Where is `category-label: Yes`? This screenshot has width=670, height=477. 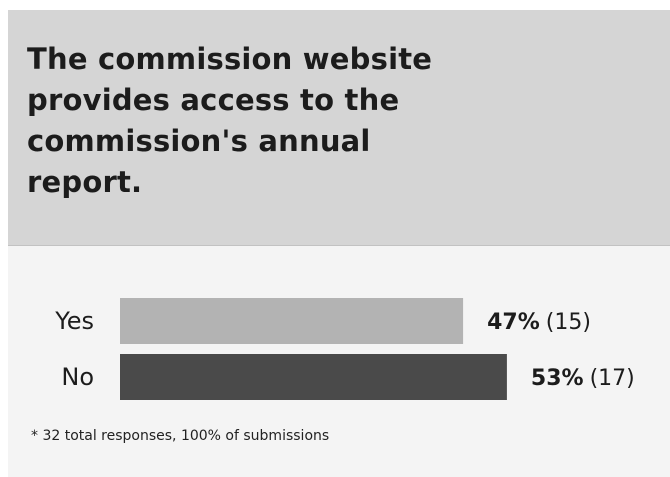
category-label: Yes is located at coordinates (74, 321).